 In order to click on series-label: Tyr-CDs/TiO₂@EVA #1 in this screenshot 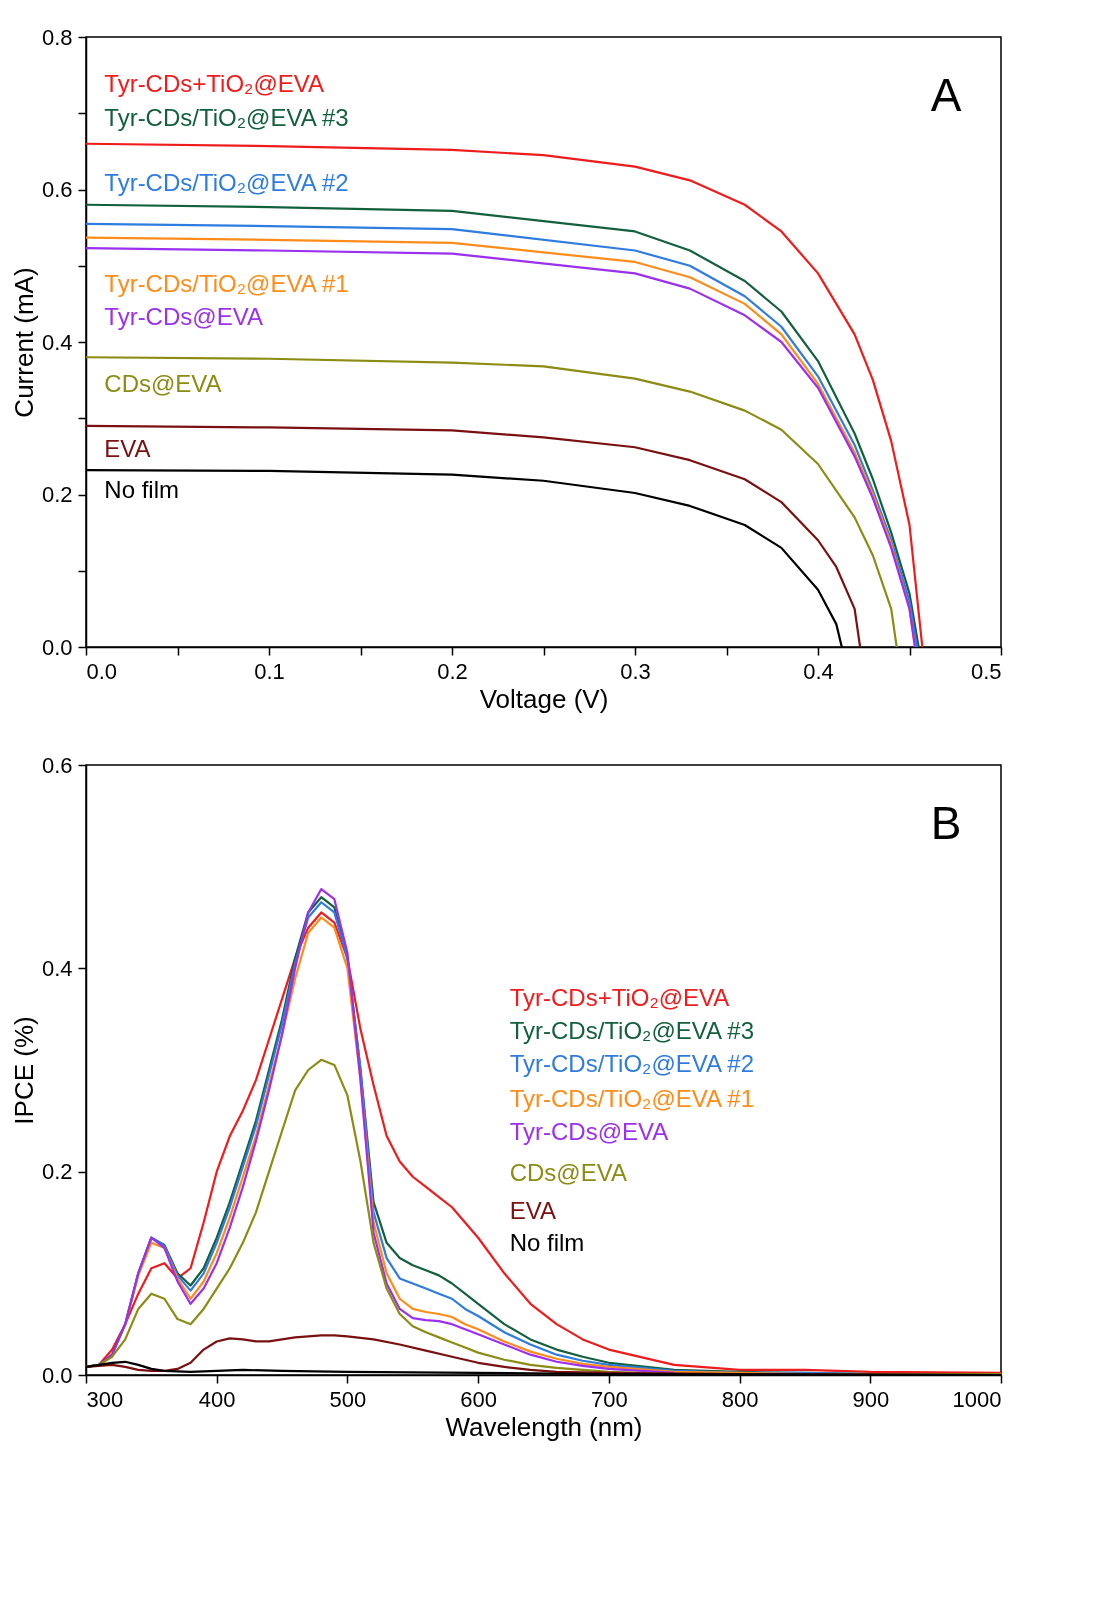, I will do `click(226, 284)`.